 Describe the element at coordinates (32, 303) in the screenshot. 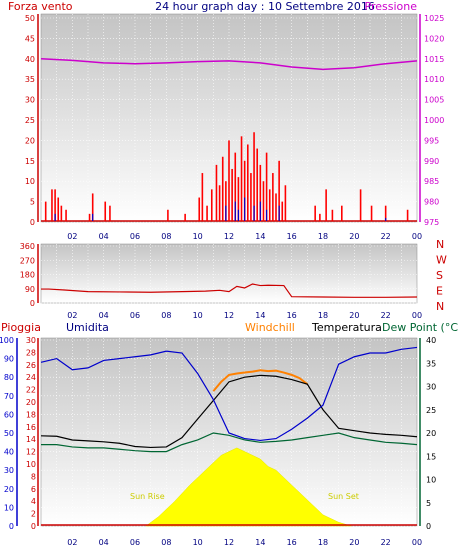

I see `direction-y-tick: 0` at that location.